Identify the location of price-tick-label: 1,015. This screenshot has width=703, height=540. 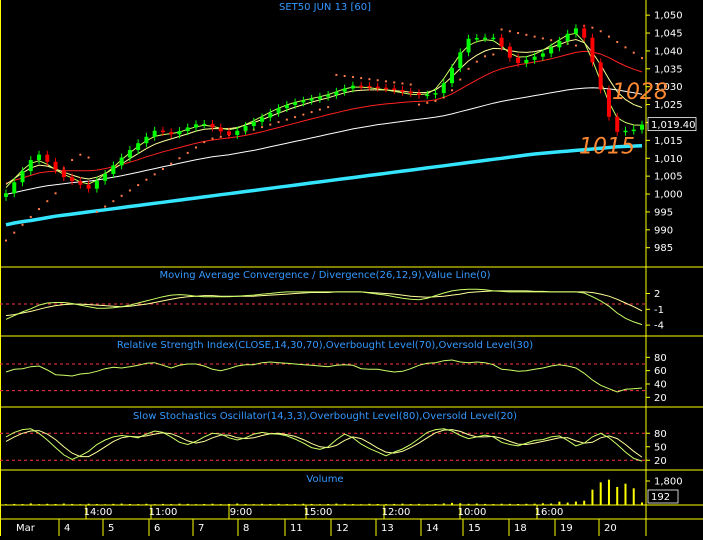
(668, 141).